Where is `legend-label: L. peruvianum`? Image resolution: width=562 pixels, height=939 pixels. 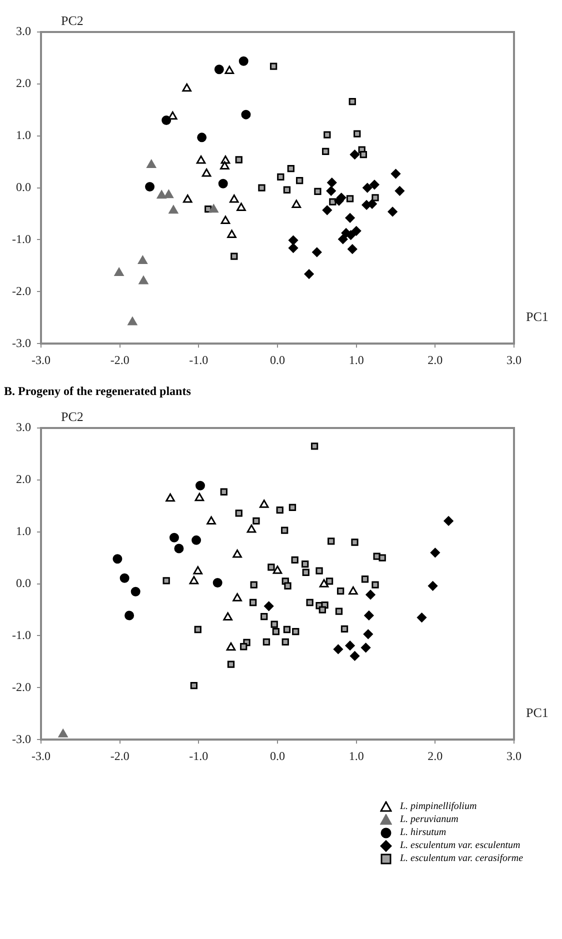
legend-label: L. peruvianum is located at coordinates (429, 819).